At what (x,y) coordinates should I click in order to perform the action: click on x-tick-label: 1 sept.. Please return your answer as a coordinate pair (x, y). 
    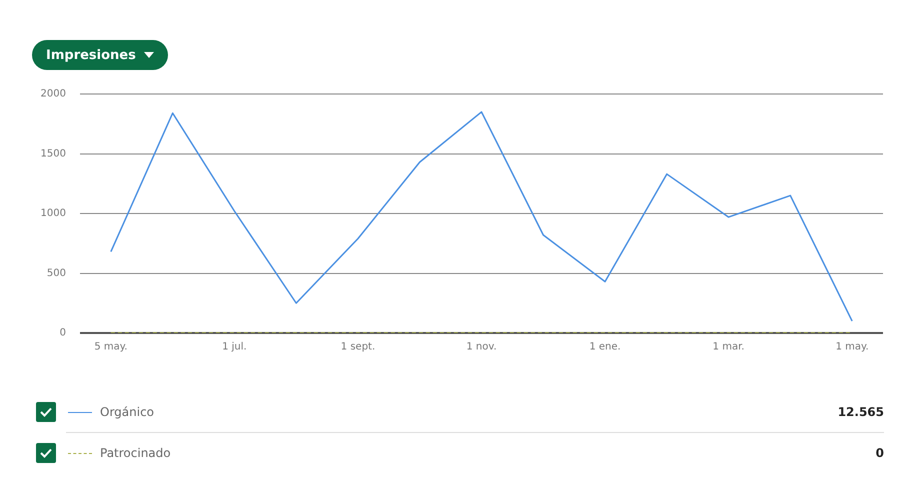
    Looking at the image, I should click on (358, 347).